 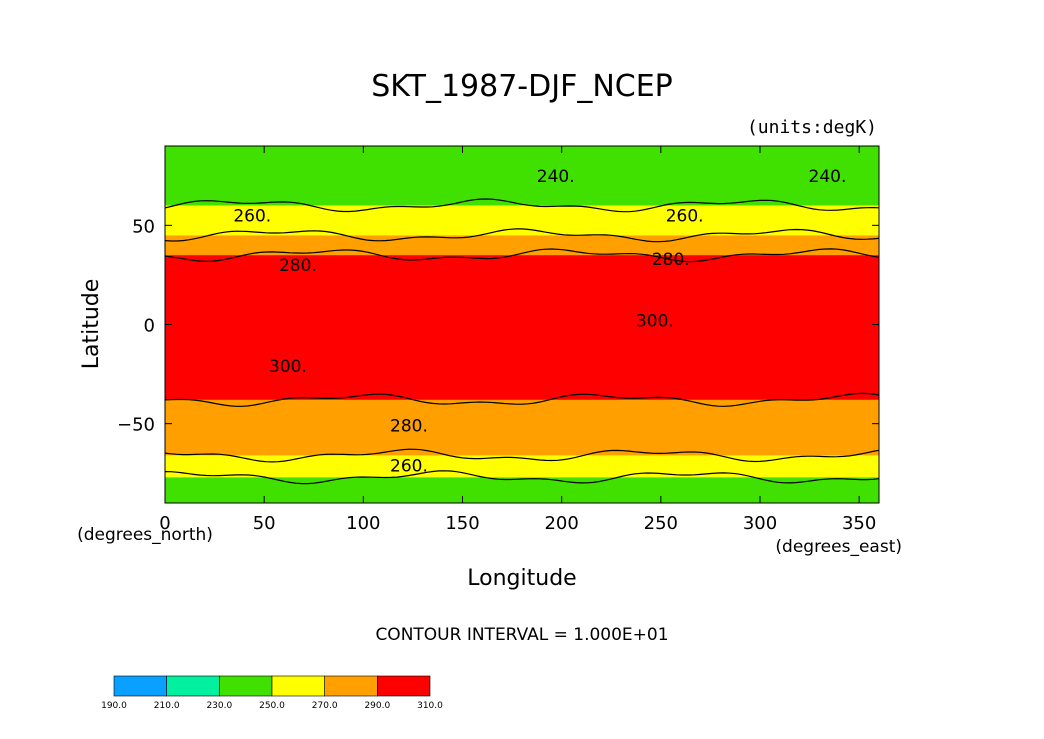 What do you see at coordinates (838, 547) in the screenshot?
I see `x-unit-label: (degrees_east)` at bounding box center [838, 547].